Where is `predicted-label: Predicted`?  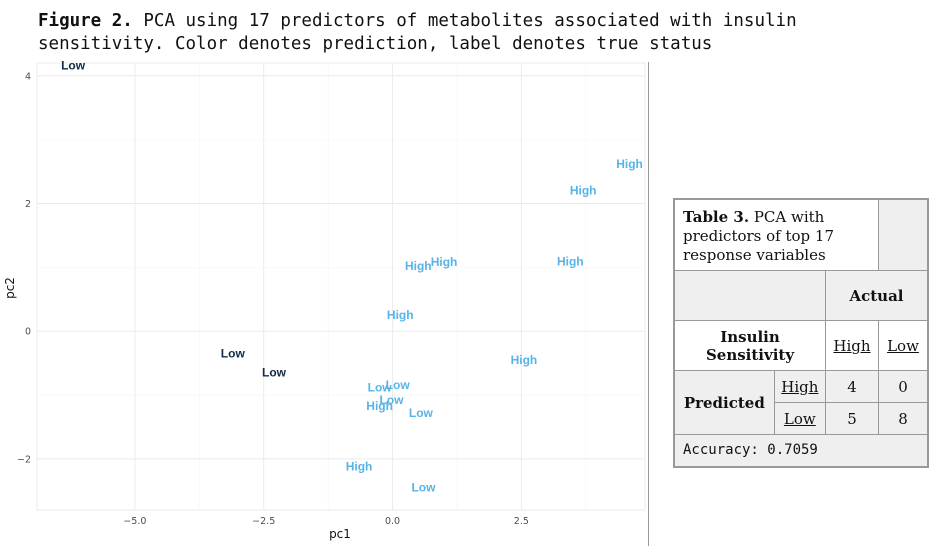
predicted-label: Predicted is located at coordinates (724, 402).